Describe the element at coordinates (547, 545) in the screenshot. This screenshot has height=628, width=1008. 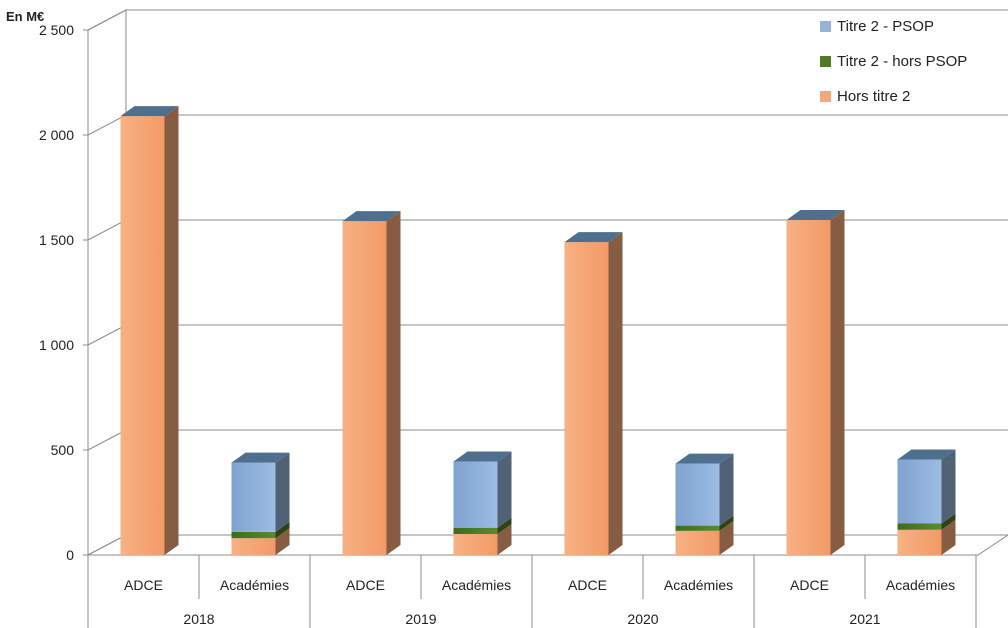
I see `chart-floor` at that location.